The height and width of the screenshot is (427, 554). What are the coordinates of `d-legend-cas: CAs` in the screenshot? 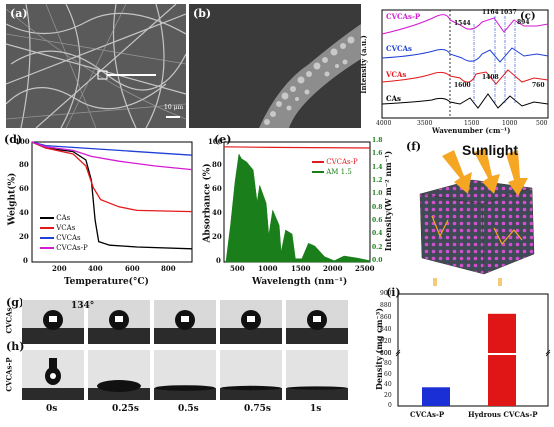 It's located at (63, 218).